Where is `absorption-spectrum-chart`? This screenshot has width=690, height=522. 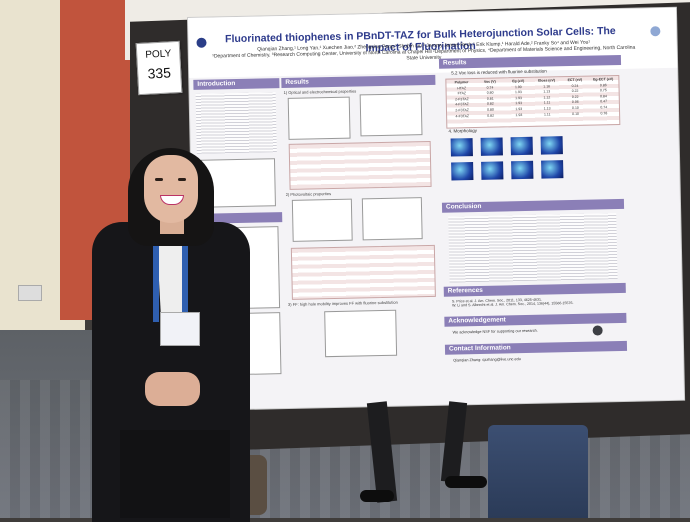
absorption-spectrum-chart is located at coordinates (319, 118).